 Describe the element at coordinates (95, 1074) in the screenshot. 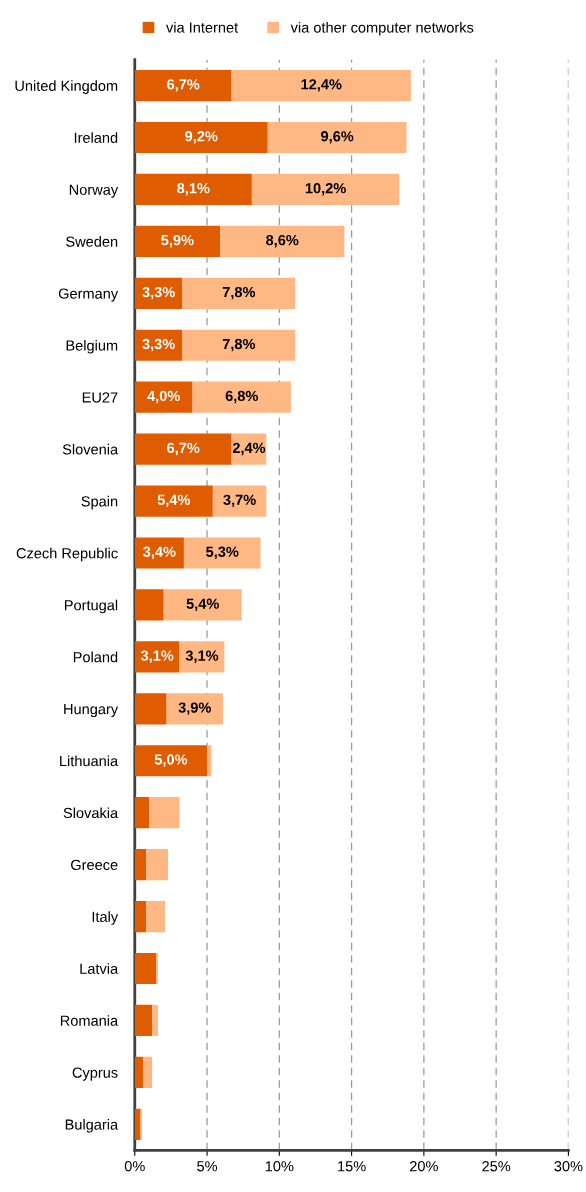

I see `y-tick-label: Cyprus` at that location.